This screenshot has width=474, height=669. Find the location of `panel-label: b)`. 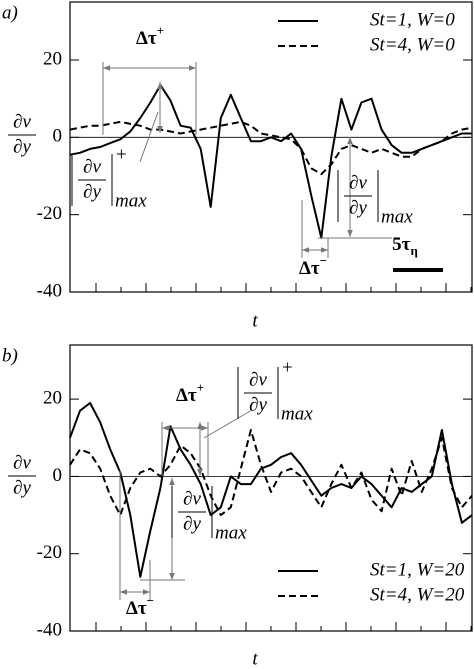

panel-label: b) is located at coordinates (10, 355).